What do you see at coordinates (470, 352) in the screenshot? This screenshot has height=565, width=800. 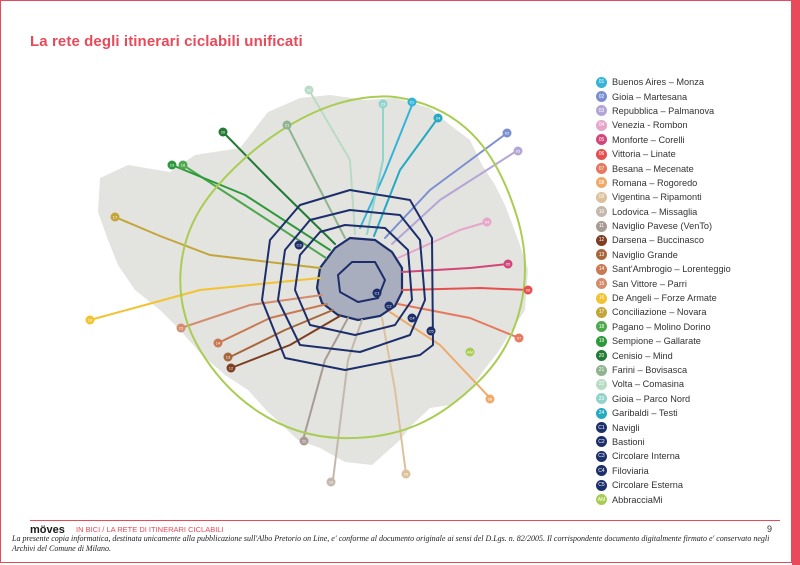 I see `map-badge-label: AM` at bounding box center [470, 352].